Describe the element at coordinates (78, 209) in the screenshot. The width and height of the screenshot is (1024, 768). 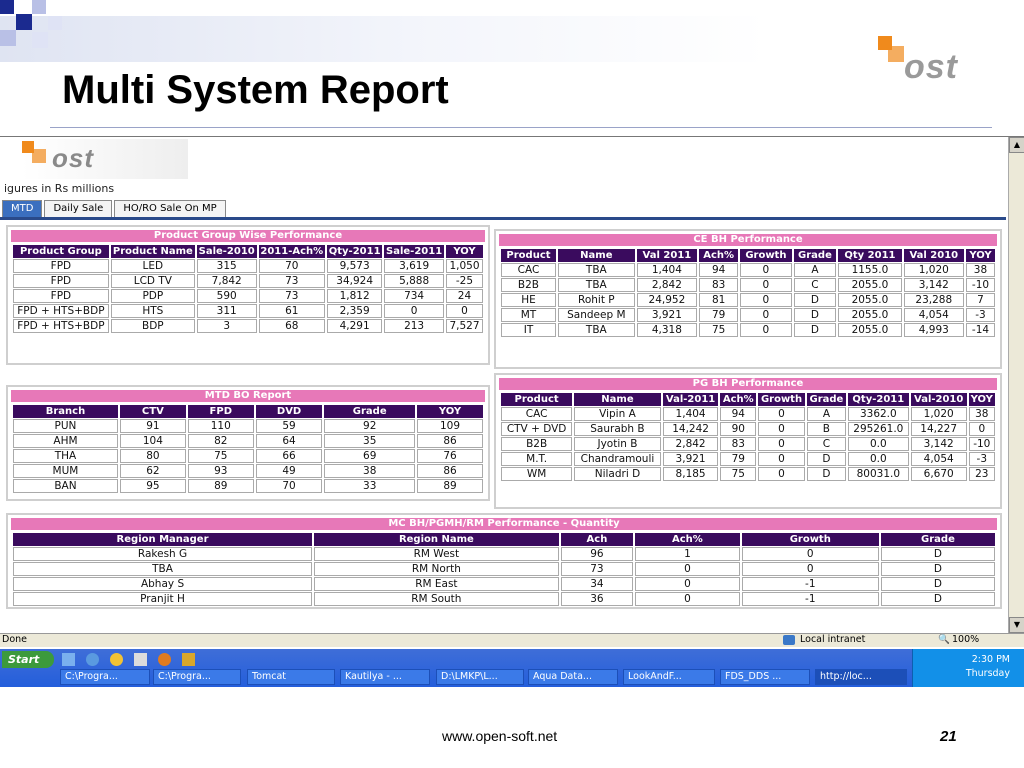
I see `tab-daily-sale: Daily Sale` at that location.